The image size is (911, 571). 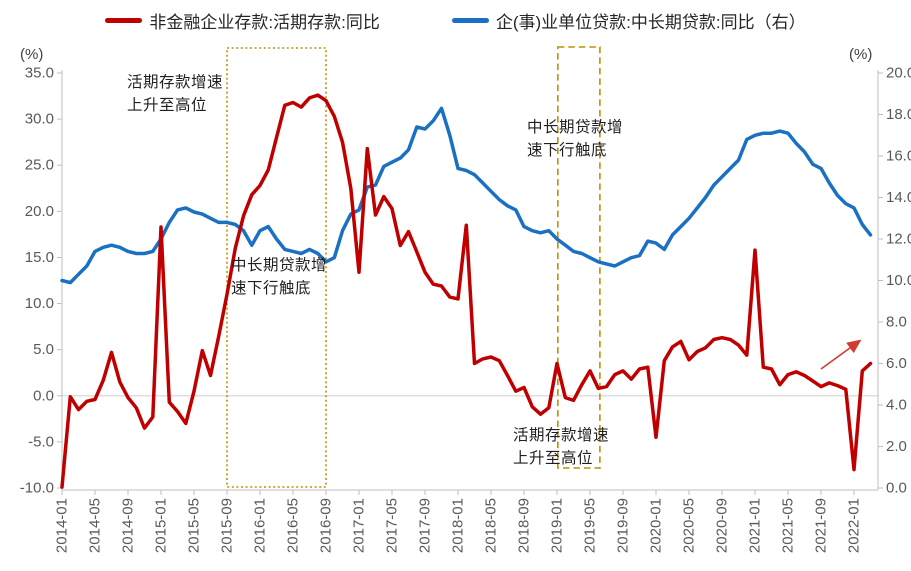 What do you see at coordinates (39, 73) in the screenshot?
I see `left-axis-tick-label: 35.0` at bounding box center [39, 73].